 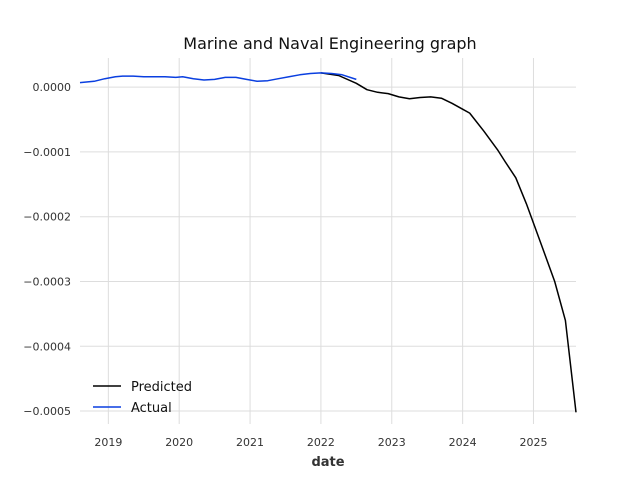 I want to click on x-tick-label: 2023, so click(x=392, y=442).